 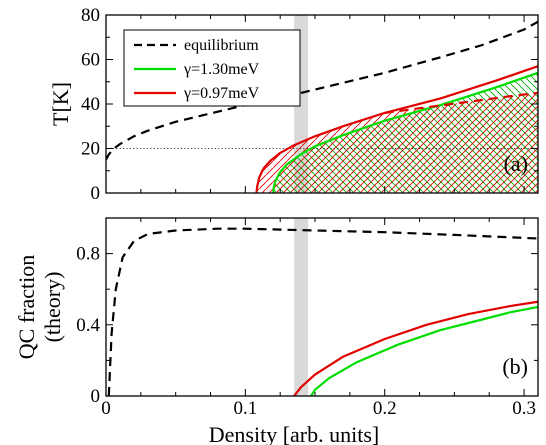 What do you see at coordinates (88, 254) in the screenshot?
I see `y-tick-label: 0.8` at bounding box center [88, 254].